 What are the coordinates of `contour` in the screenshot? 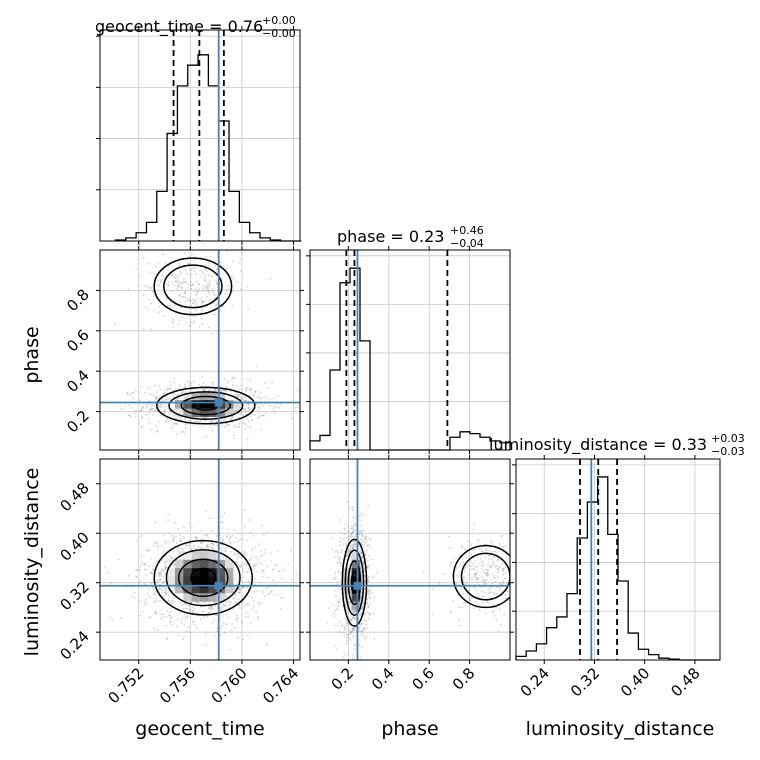 It's located at (203, 578).